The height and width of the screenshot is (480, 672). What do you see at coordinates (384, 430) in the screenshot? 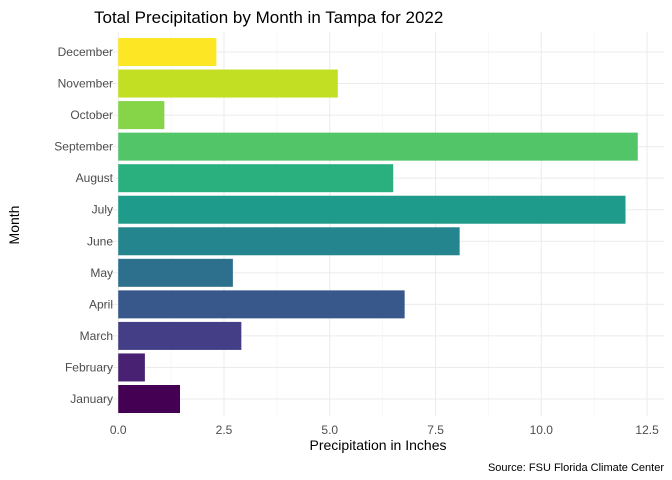
I see `x-tick-labels: 0.0 2.5 5.0 7.5 10.0 12.5` at bounding box center [384, 430].